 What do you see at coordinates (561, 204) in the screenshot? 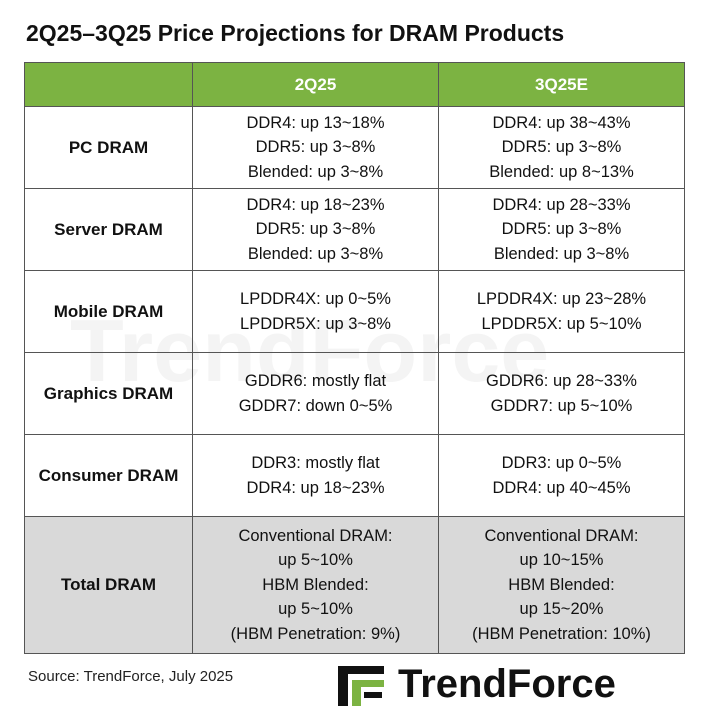
I see `cell-line: DDR4: up 28~33%` at bounding box center [561, 204].